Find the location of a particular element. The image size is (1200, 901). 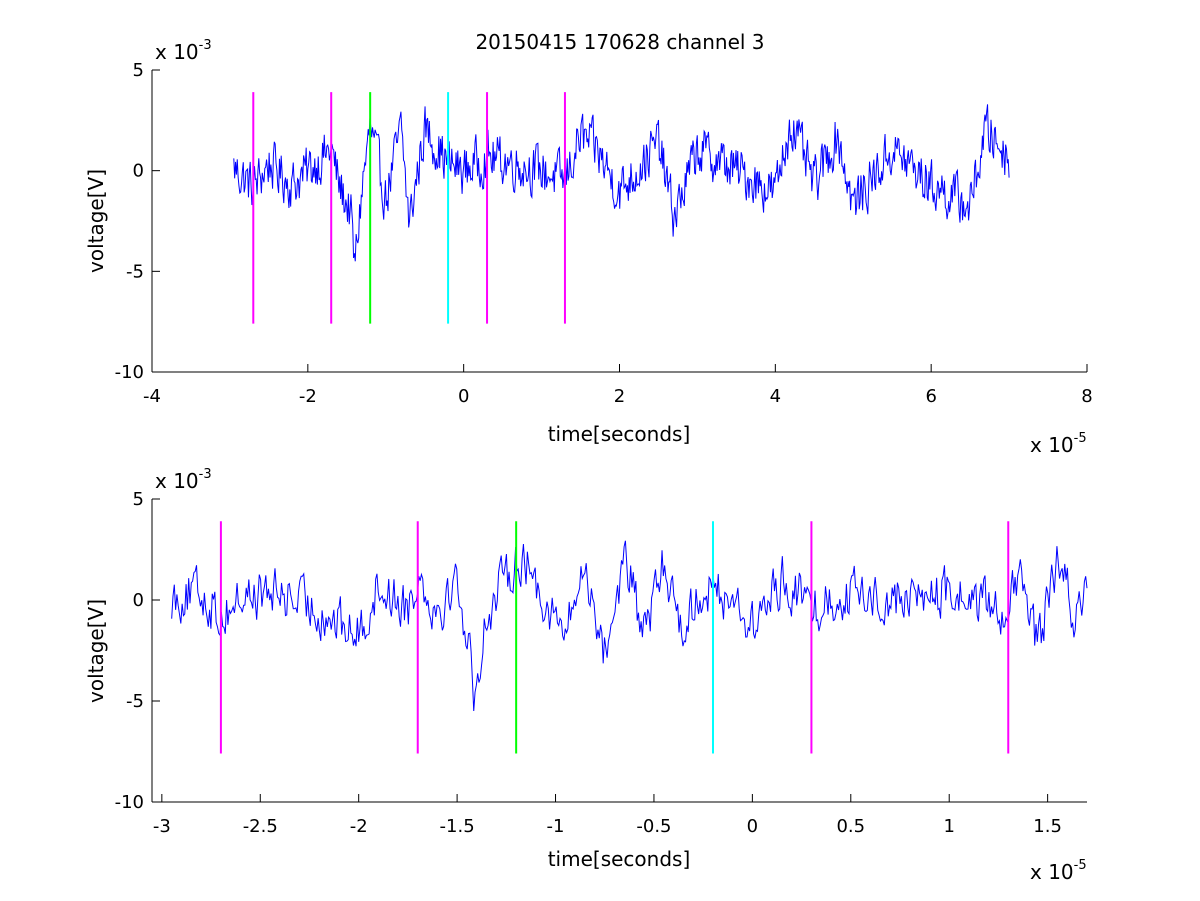

bottom-y-exponent-base: x 10 is located at coordinates (177, 481).